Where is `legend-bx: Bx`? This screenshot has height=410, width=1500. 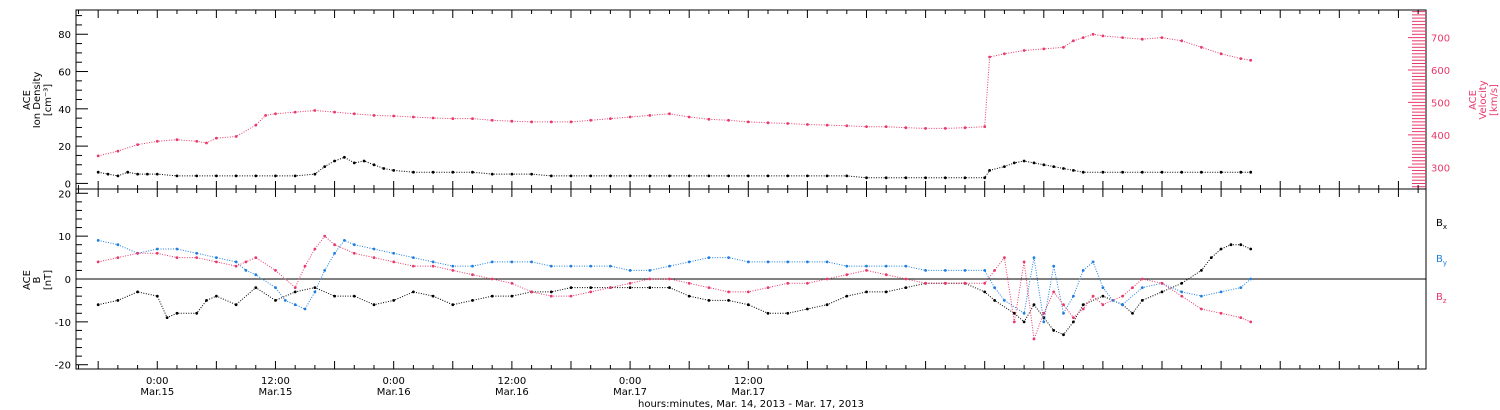 legend-bx: Bx is located at coordinates (1441, 224).